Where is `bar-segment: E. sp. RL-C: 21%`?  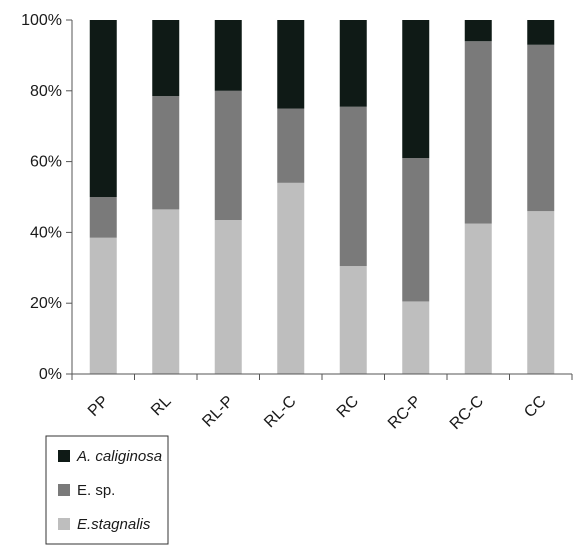 bar-segment: E. sp. RL-C: 21% is located at coordinates (291, 145).